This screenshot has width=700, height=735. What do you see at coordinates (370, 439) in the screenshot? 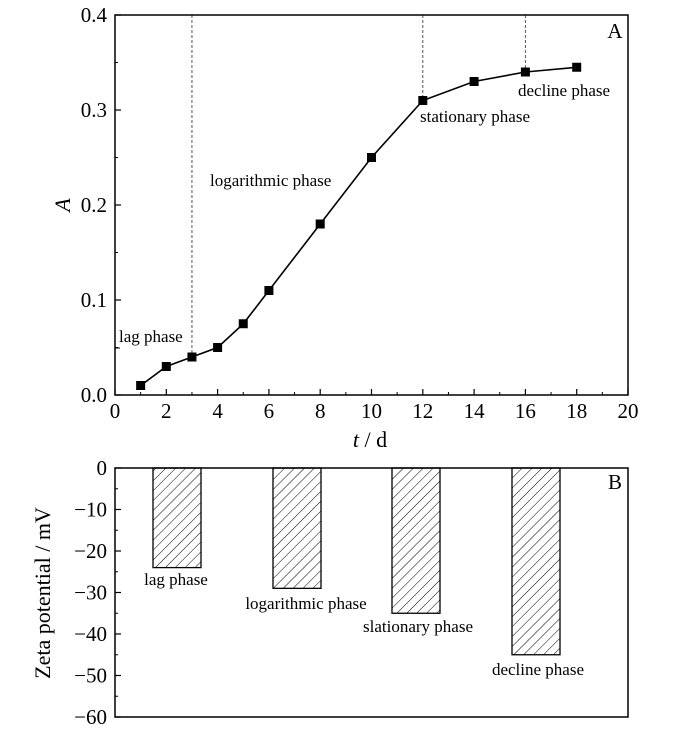
I see `x-axis-title: t / d` at bounding box center [370, 439].